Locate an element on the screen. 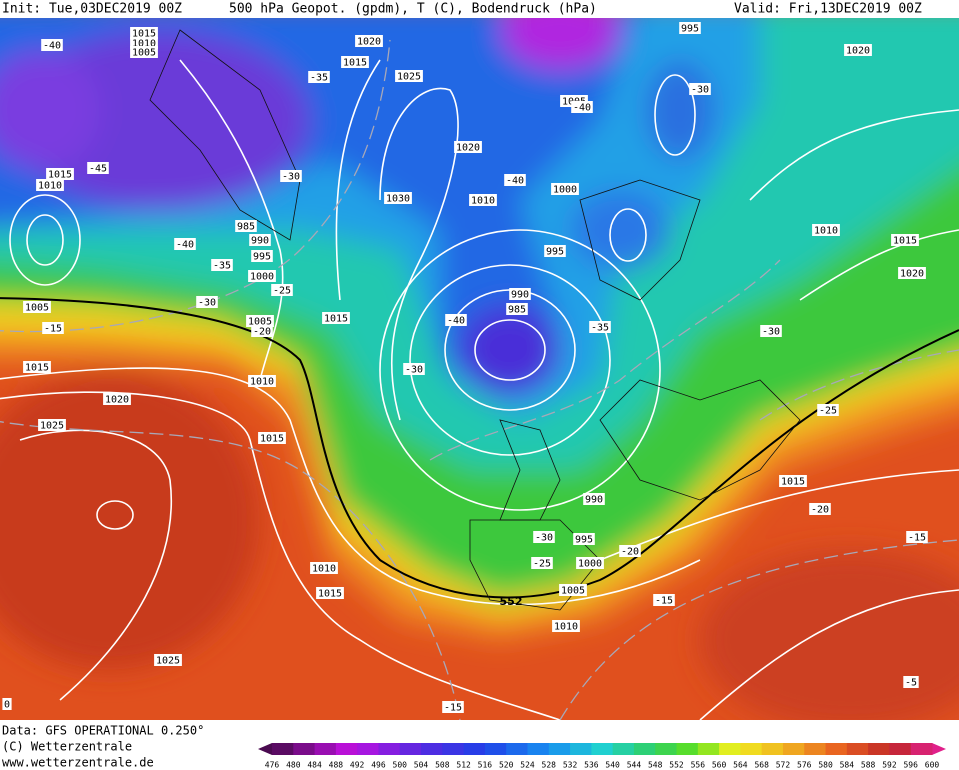 The height and width of the screenshot is (770, 959). colorbar-label: 580 is located at coordinates (825, 765).